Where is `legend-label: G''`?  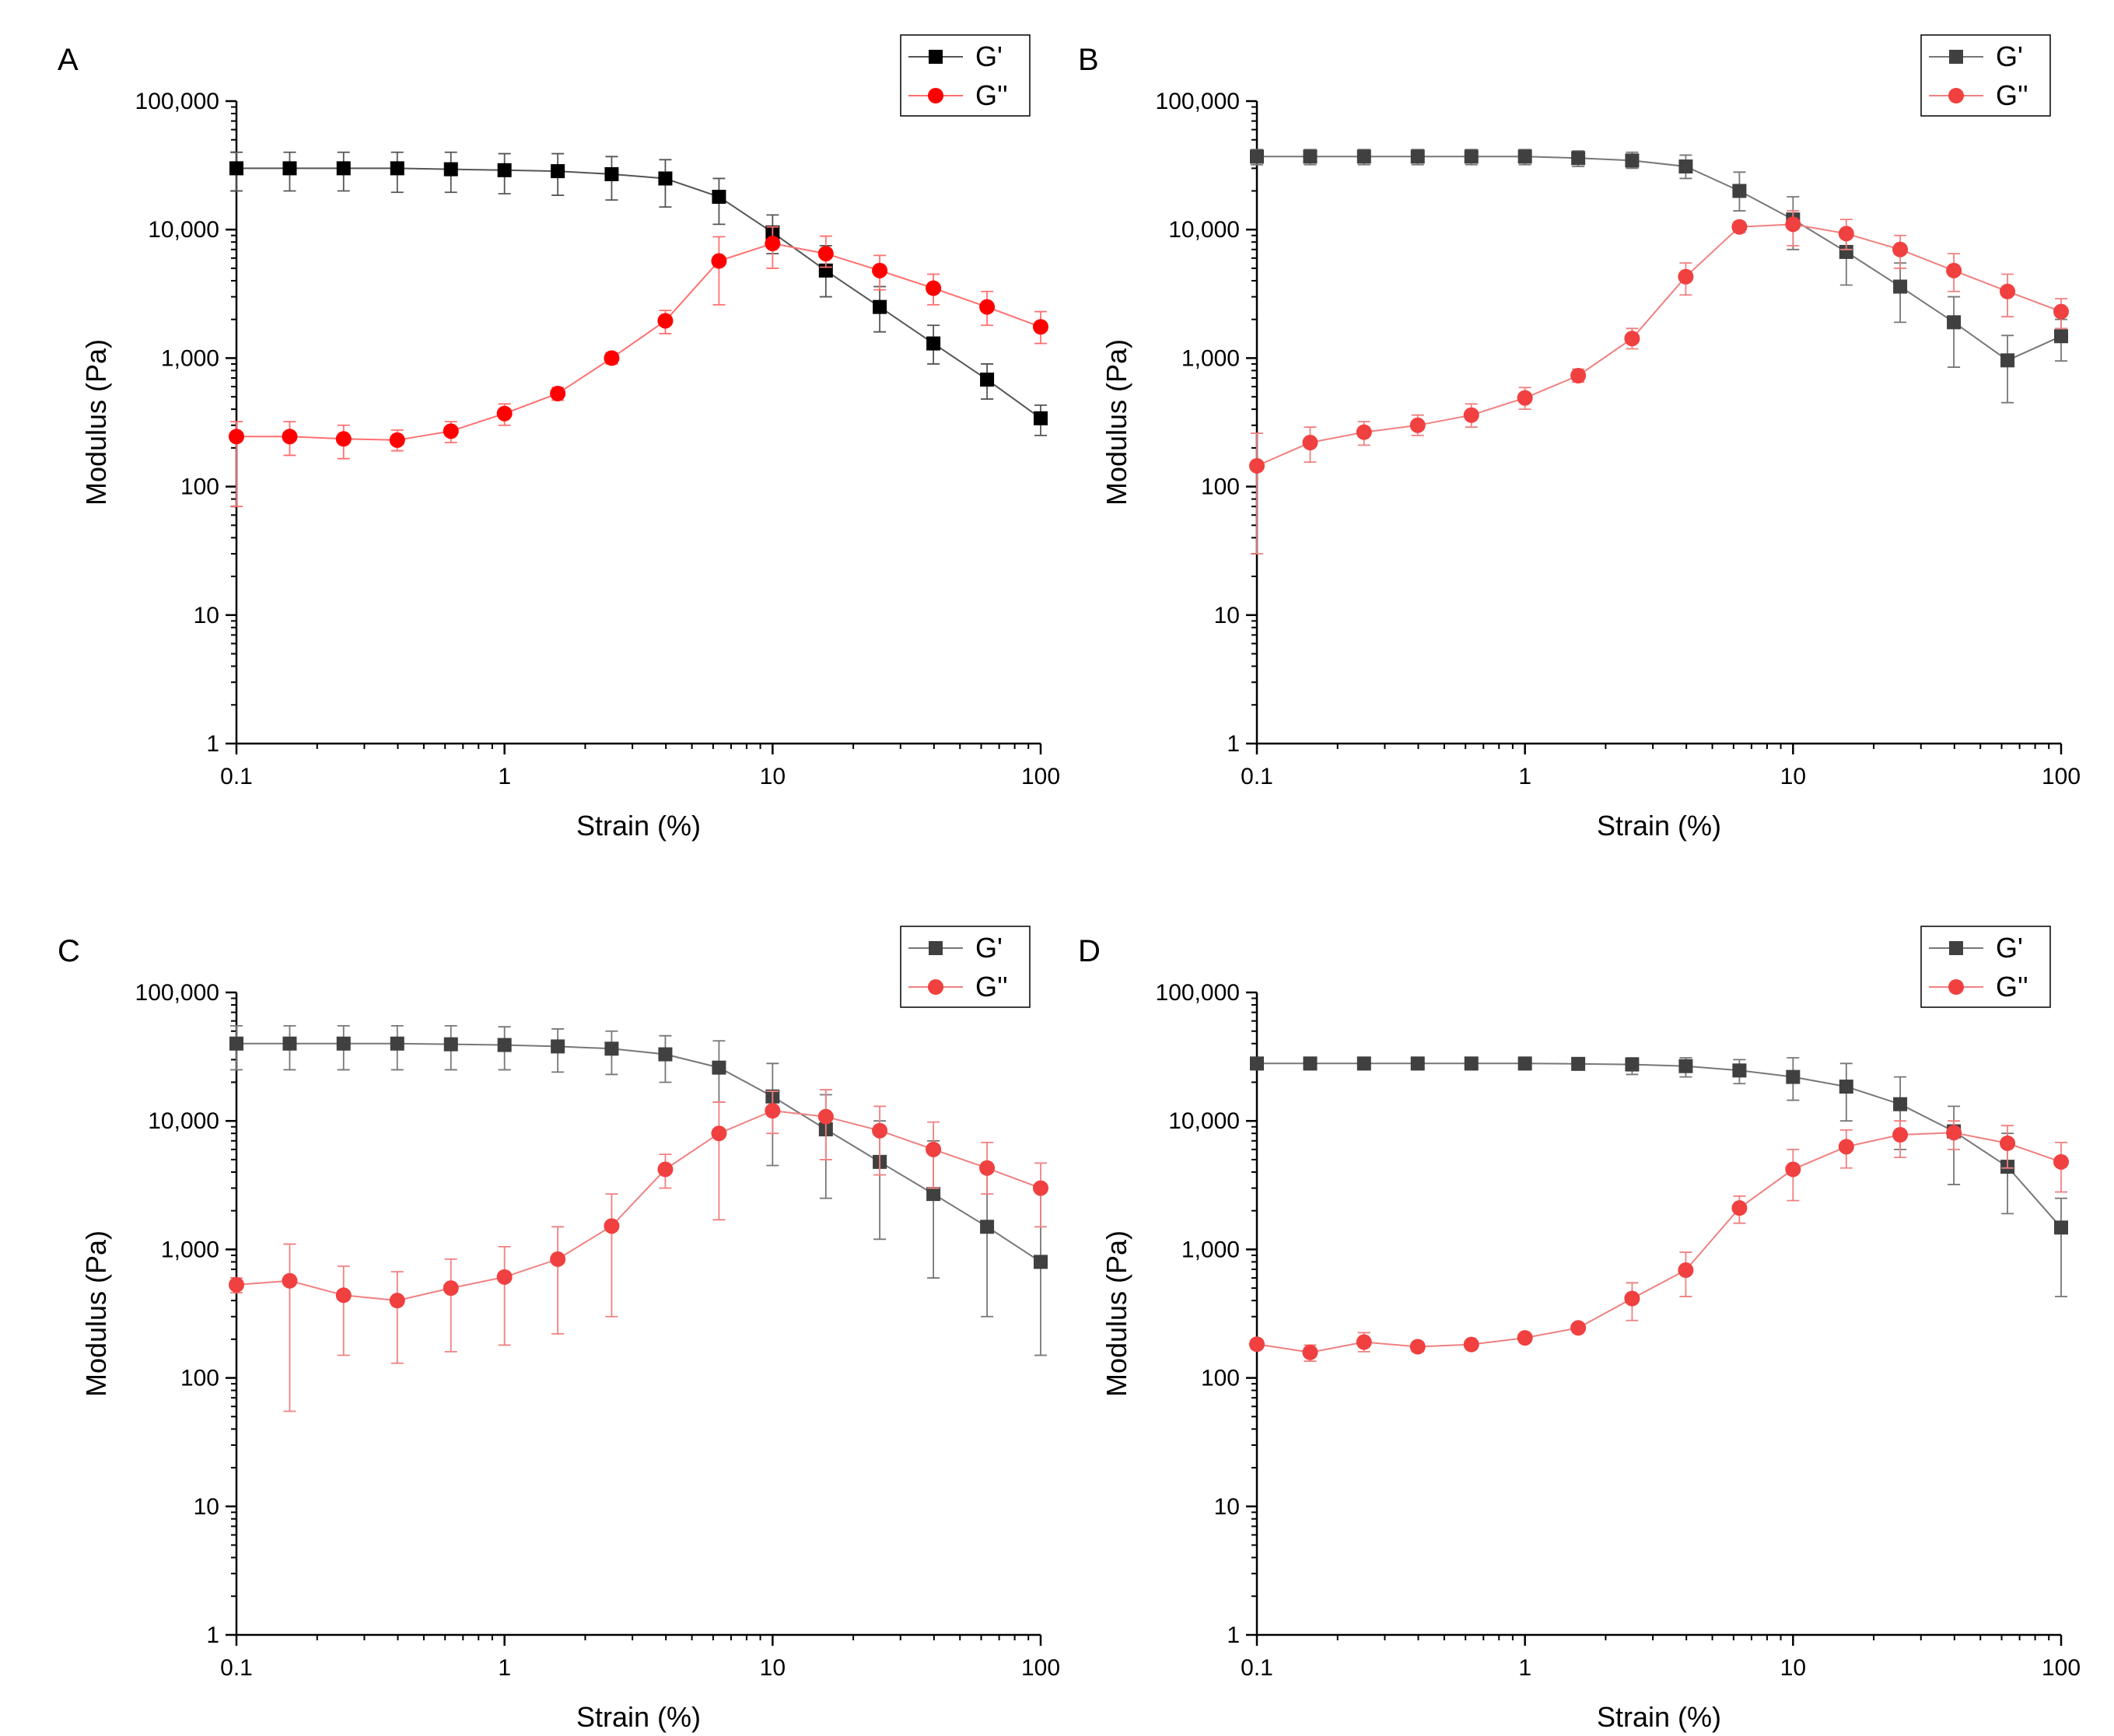
legend-label: G'' is located at coordinates (2012, 987).